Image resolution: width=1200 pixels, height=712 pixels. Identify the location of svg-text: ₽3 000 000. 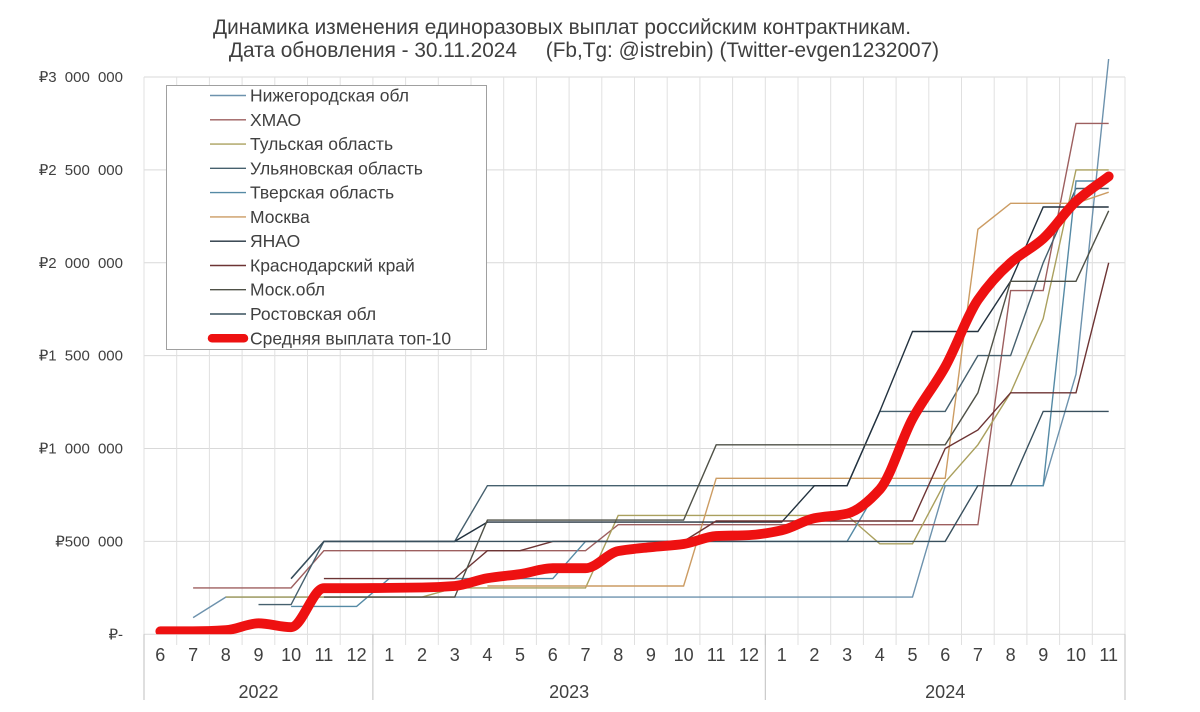
(81, 77).